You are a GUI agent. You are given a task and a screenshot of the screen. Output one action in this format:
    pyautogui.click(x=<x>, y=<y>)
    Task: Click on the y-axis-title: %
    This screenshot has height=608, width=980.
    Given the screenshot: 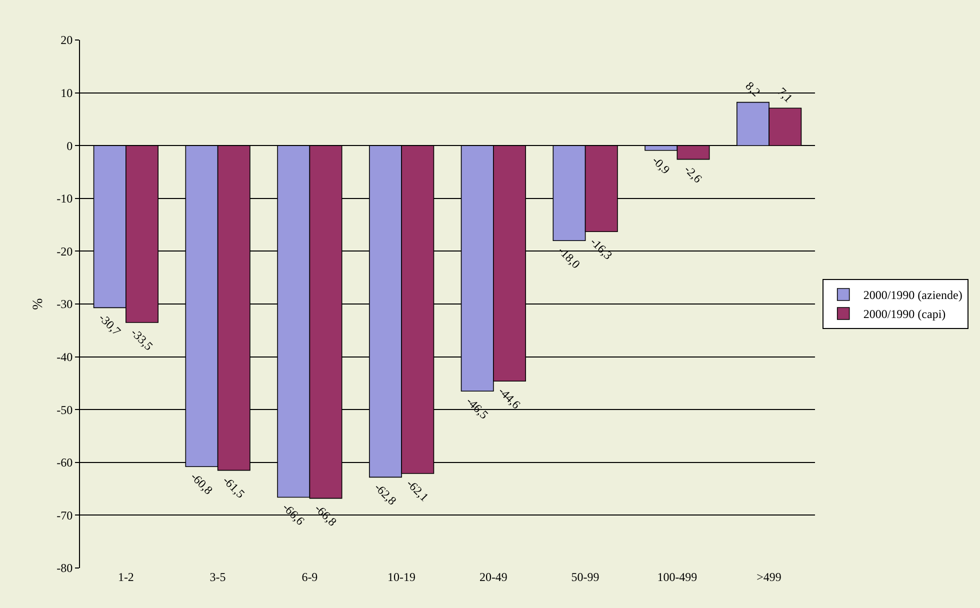 What is the action you would take?
    pyautogui.click(x=38, y=304)
    